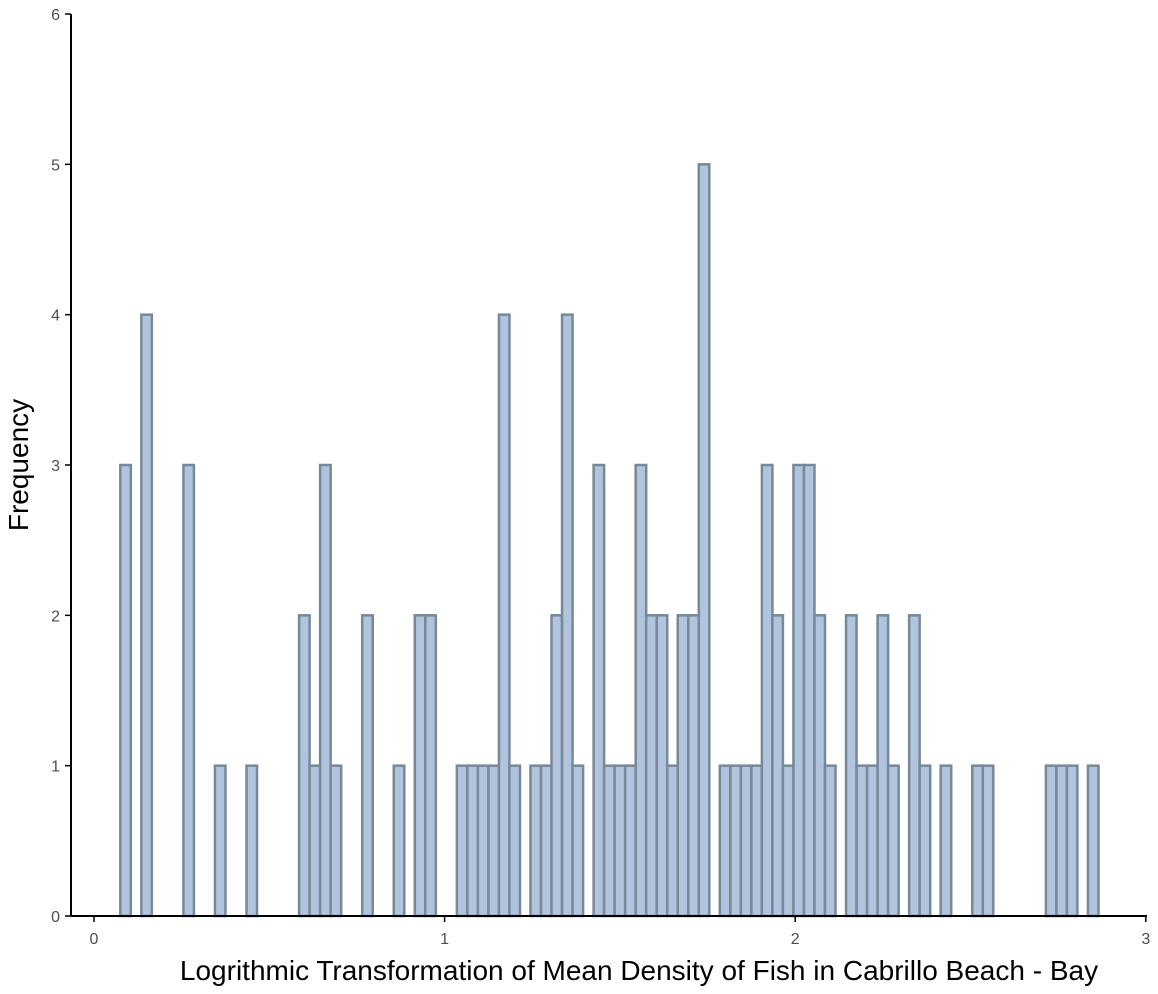 This screenshot has width=1158, height=994. I want to click on y-tick-label: 0, so click(55, 917).